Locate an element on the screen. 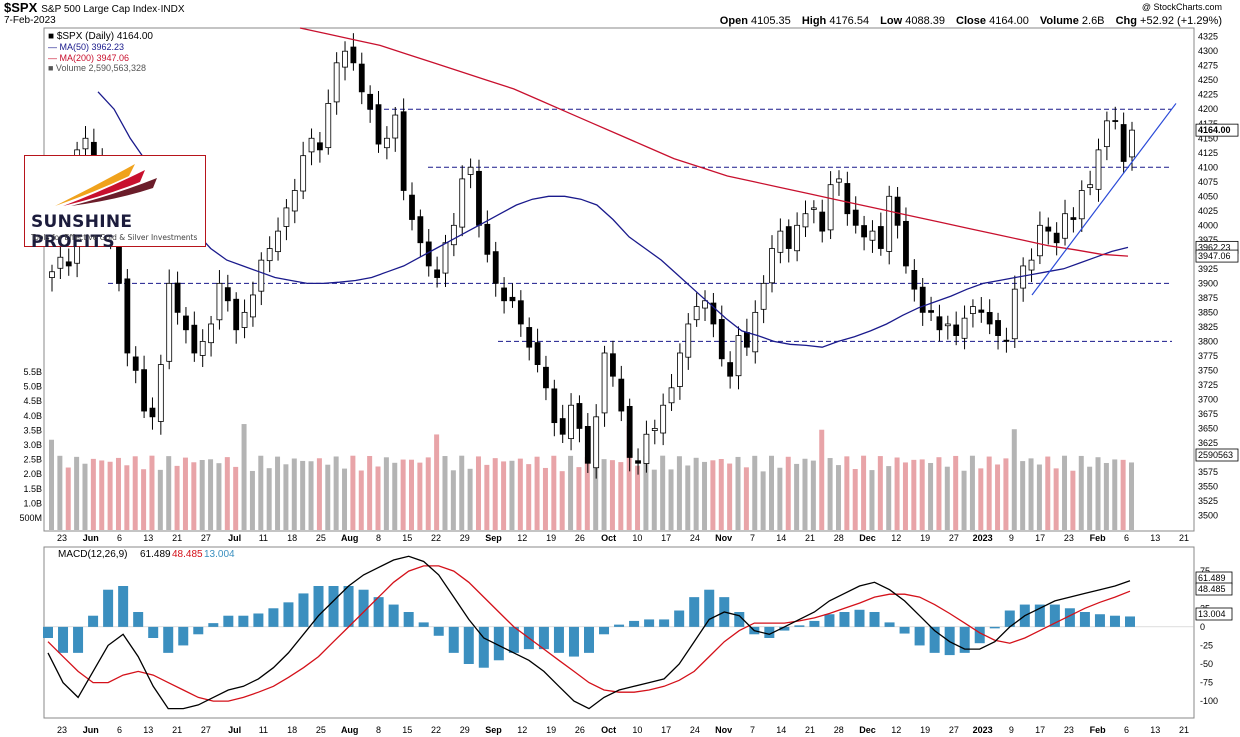  price-tick-label: 3700 is located at coordinates (1208, 399).